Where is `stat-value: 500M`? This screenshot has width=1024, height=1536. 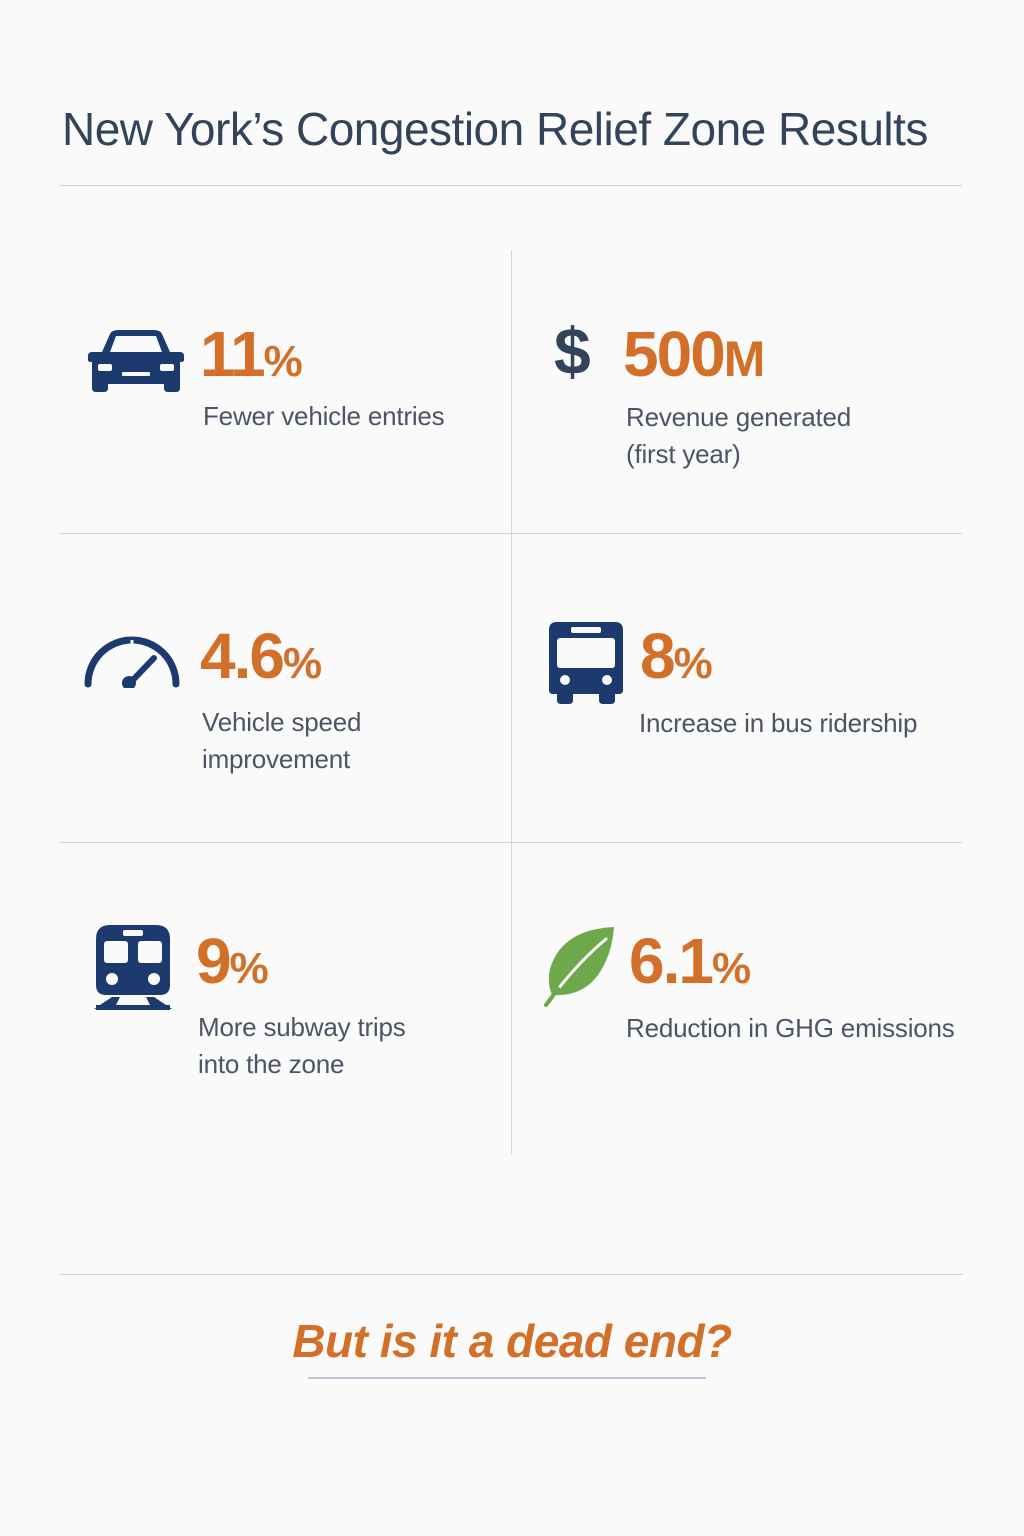 stat-value: 500M is located at coordinates (694, 354).